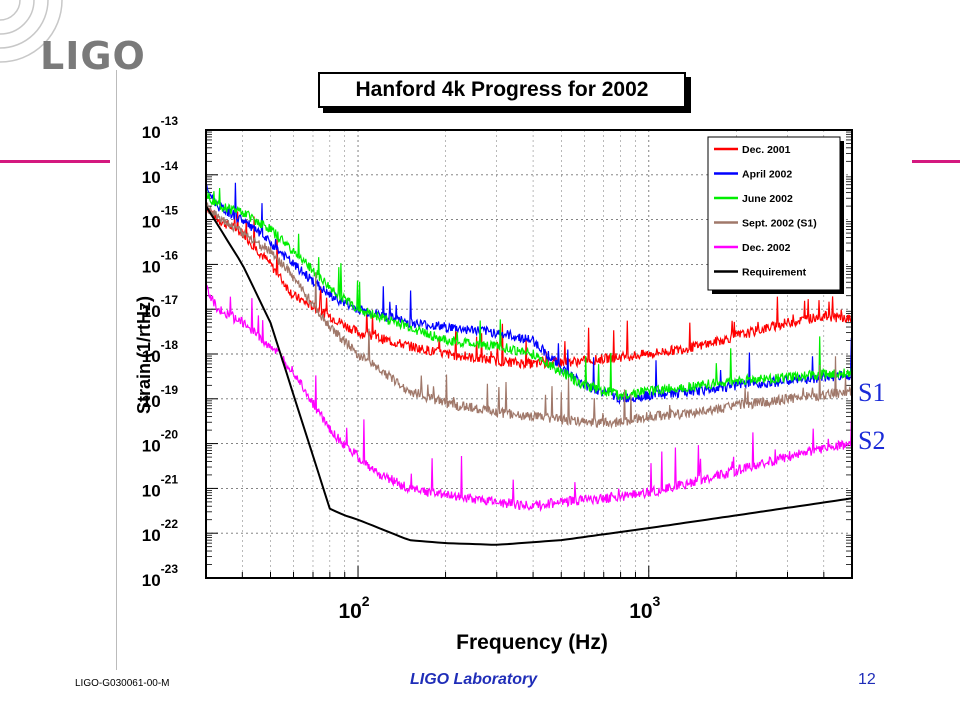 Image resolution: width=960 pixels, height=720 pixels. I want to click on y-tick-label: 10-22, so click(160, 531).